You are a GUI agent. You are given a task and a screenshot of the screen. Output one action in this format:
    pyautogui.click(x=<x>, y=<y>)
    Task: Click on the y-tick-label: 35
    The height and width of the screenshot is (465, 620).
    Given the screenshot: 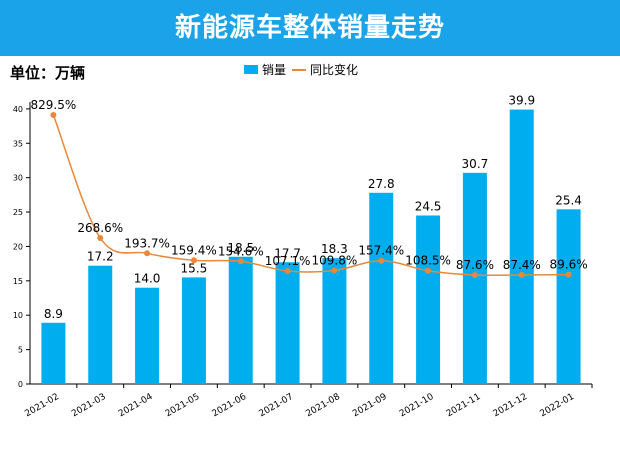 What is the action you would take?
    pyautogui.click(x=18, y=143)
    